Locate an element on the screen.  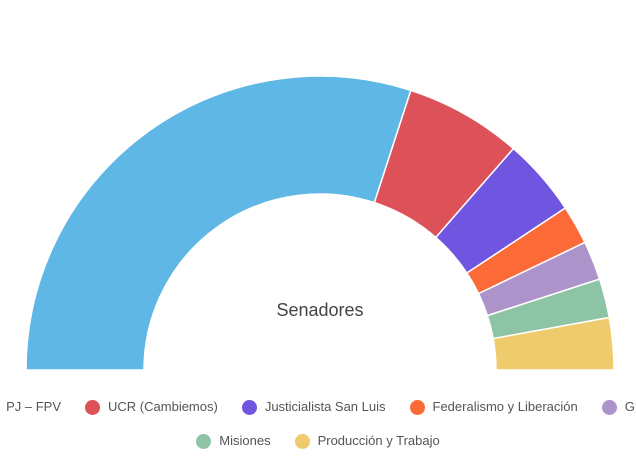
legend-marker-gen is located at coordinates (609, 407).